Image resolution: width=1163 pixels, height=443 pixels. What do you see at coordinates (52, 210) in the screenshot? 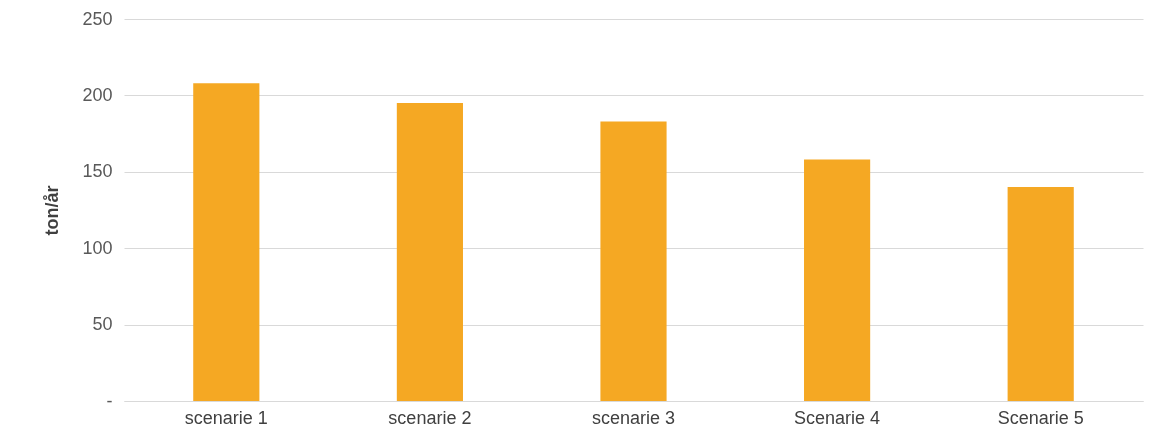
I see `y-axis-title: ton/år` at bounding box center [52, 210].